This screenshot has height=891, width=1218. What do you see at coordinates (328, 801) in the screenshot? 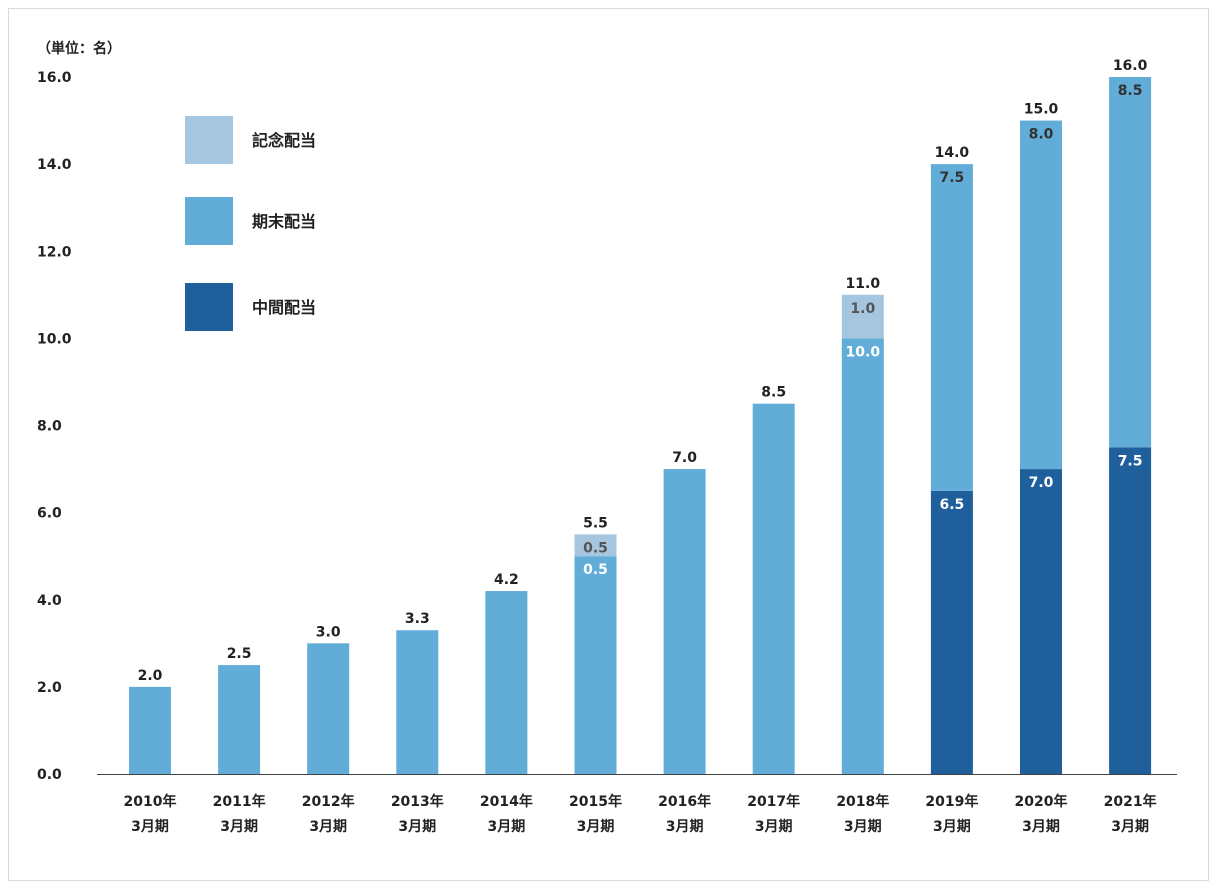
I see `x-tick-label: 2012年` at bounding box center [328, 801].